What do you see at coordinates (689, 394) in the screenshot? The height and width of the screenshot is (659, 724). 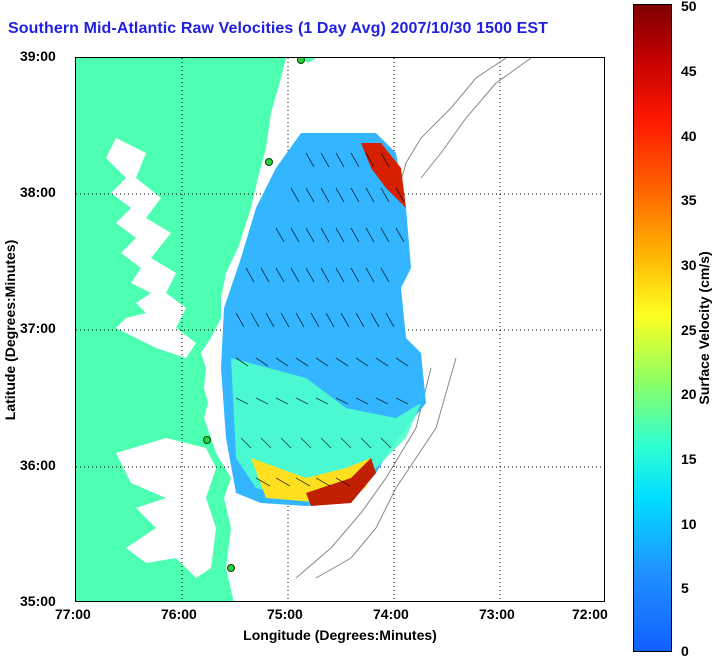 I see `colorbar-tick-20: 20` at bounding box center [689, 394].